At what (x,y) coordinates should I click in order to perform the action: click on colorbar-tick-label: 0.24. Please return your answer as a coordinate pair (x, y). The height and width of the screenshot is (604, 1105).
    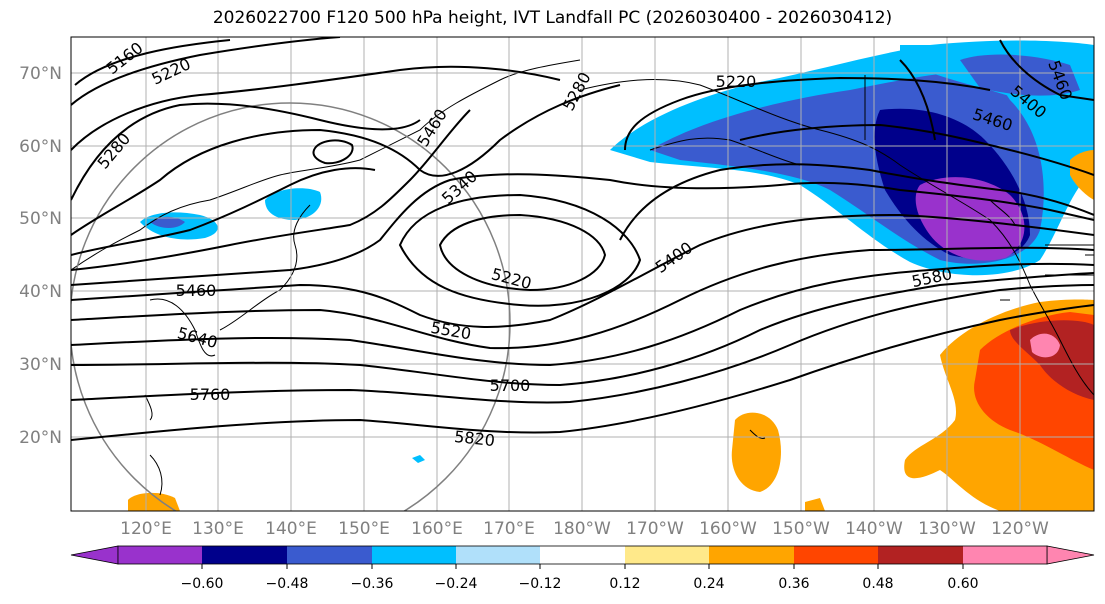
    Looking at the image, I should click on (708, 584).